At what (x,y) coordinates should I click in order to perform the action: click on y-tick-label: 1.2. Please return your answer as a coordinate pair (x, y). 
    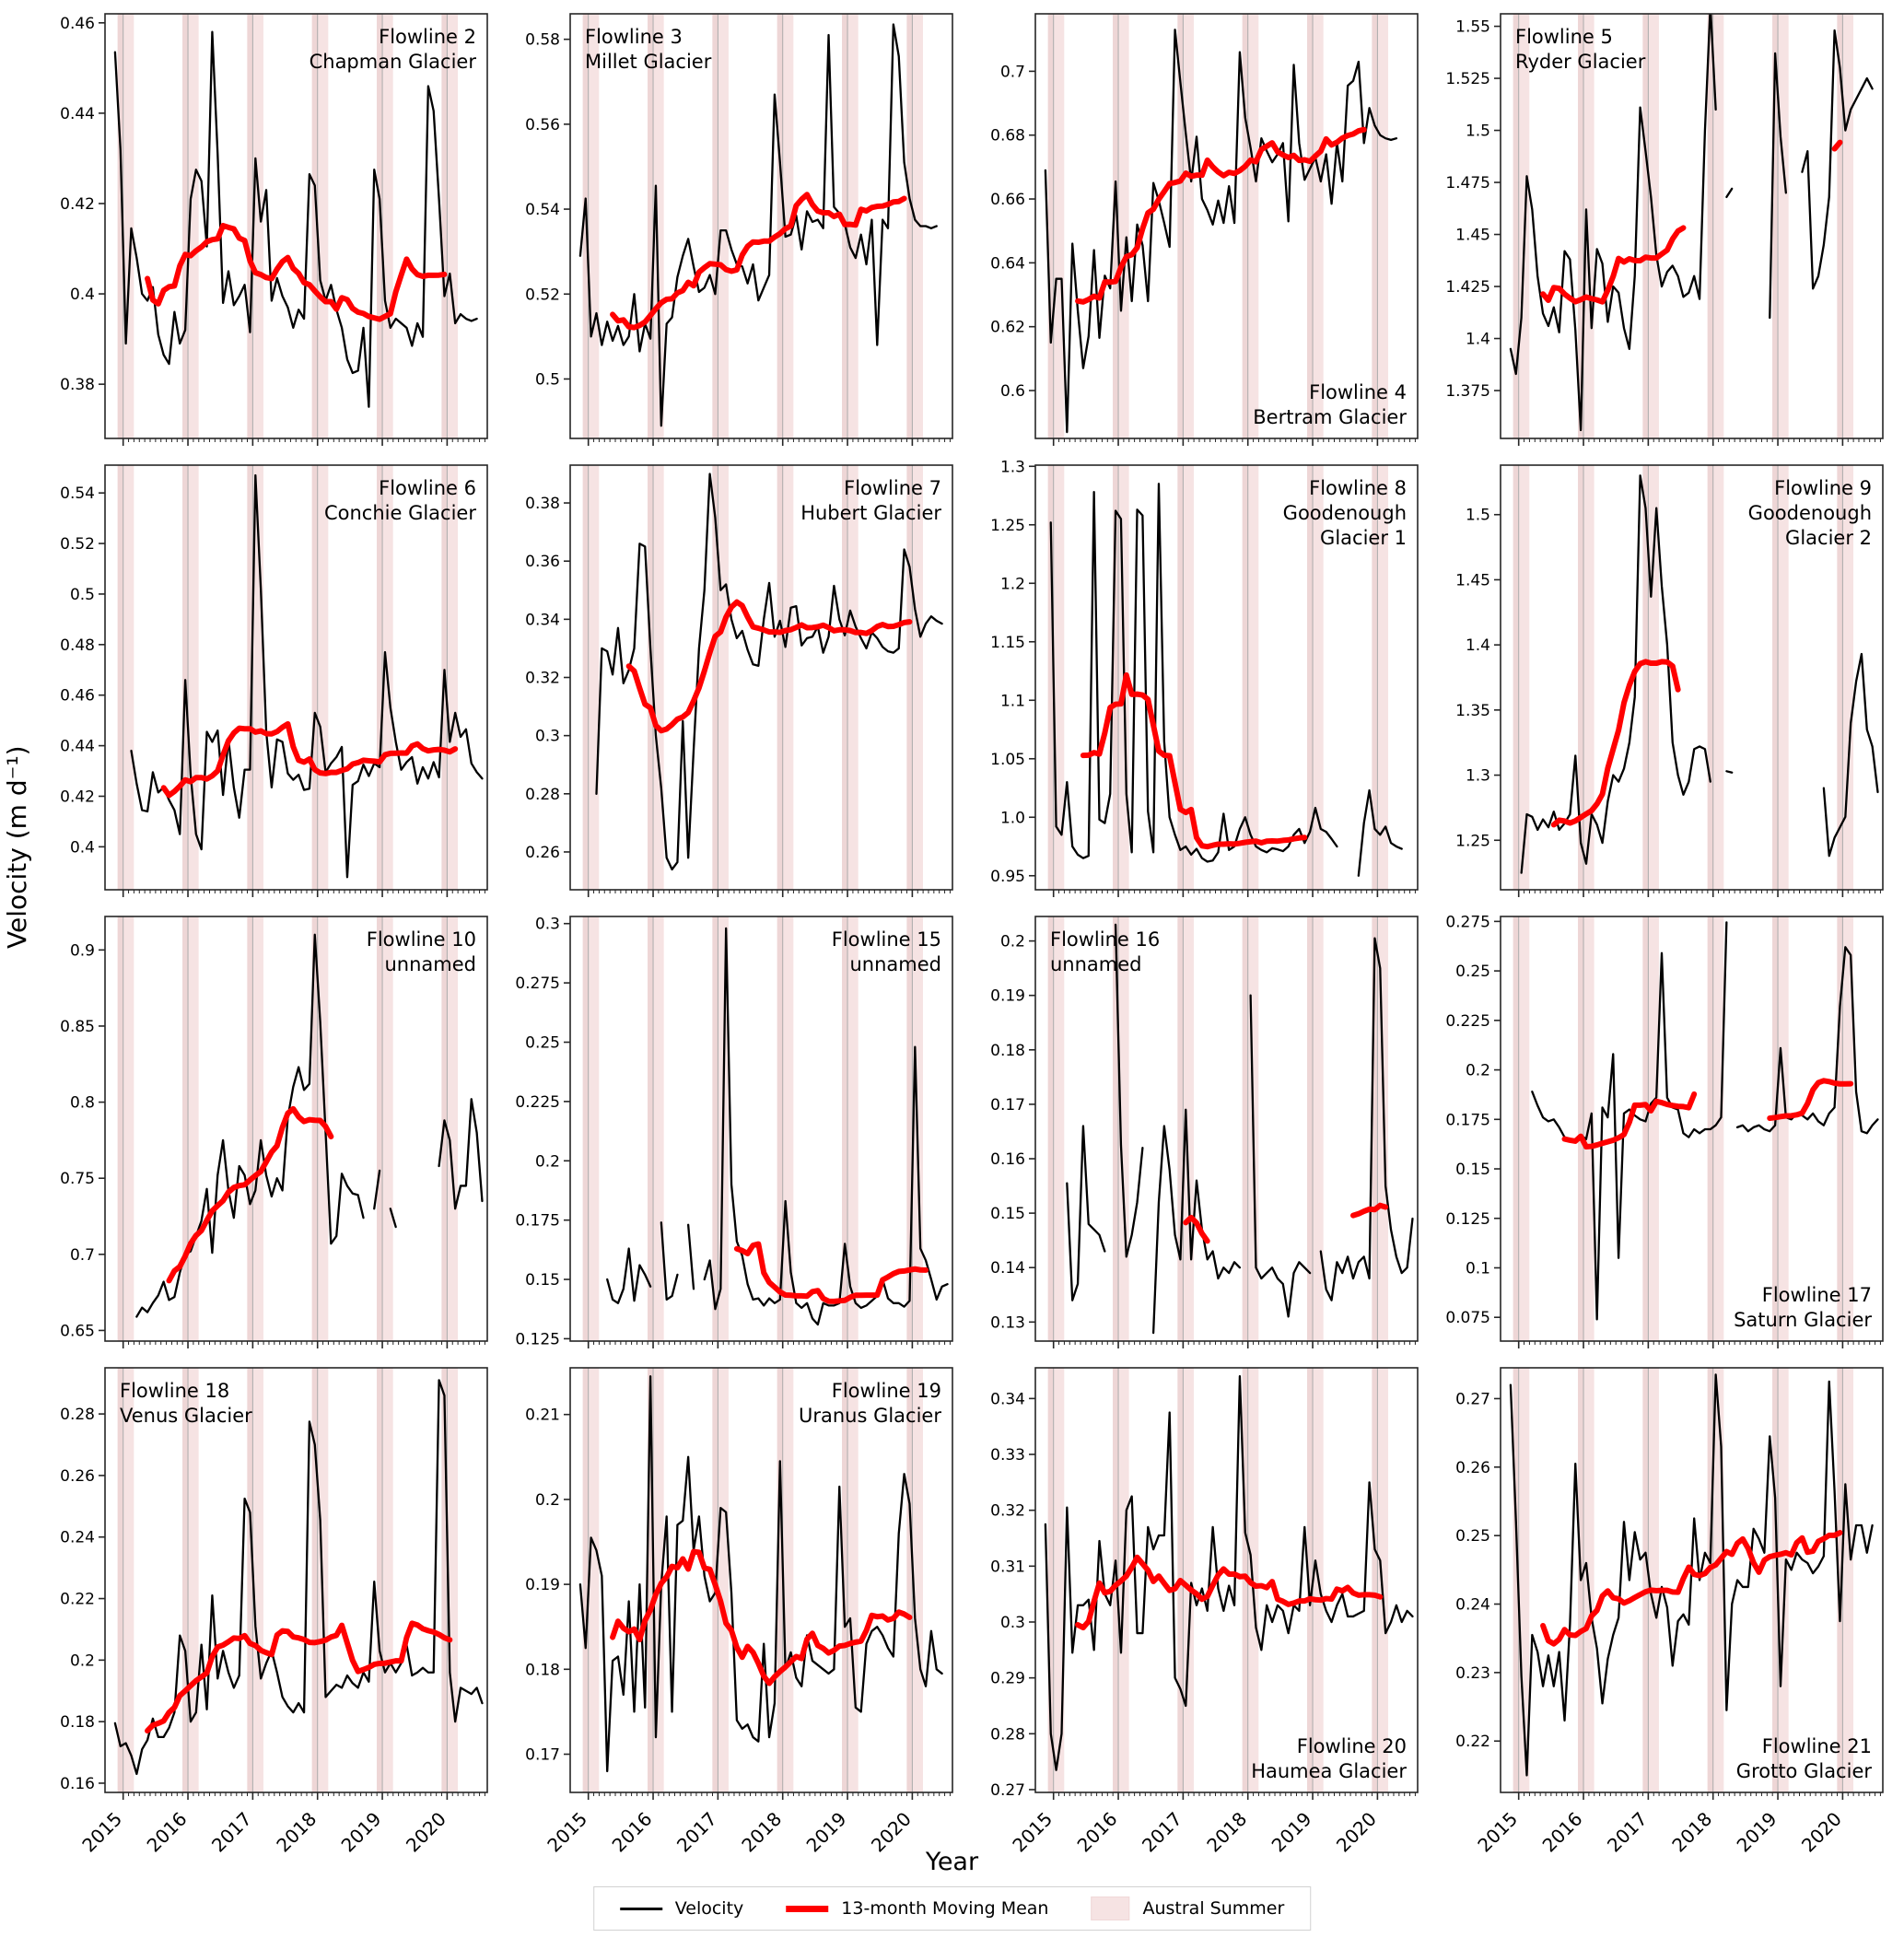
    Looking at the image, I should click on (1012, 584).